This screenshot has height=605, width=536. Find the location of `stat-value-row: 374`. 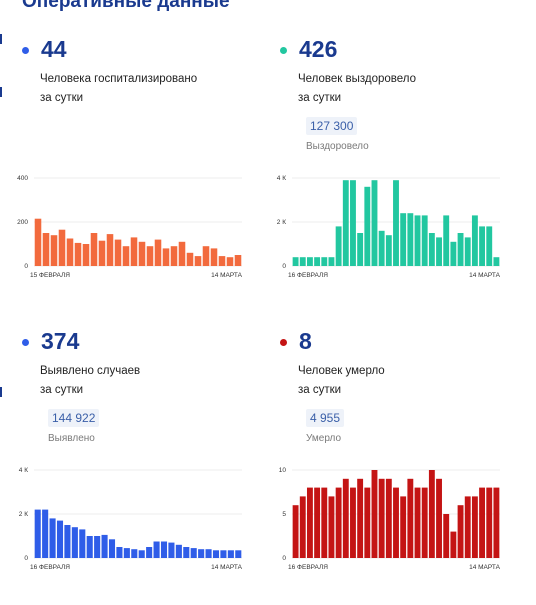

stat-value-row: 374 is located at coordinates (50, 341).